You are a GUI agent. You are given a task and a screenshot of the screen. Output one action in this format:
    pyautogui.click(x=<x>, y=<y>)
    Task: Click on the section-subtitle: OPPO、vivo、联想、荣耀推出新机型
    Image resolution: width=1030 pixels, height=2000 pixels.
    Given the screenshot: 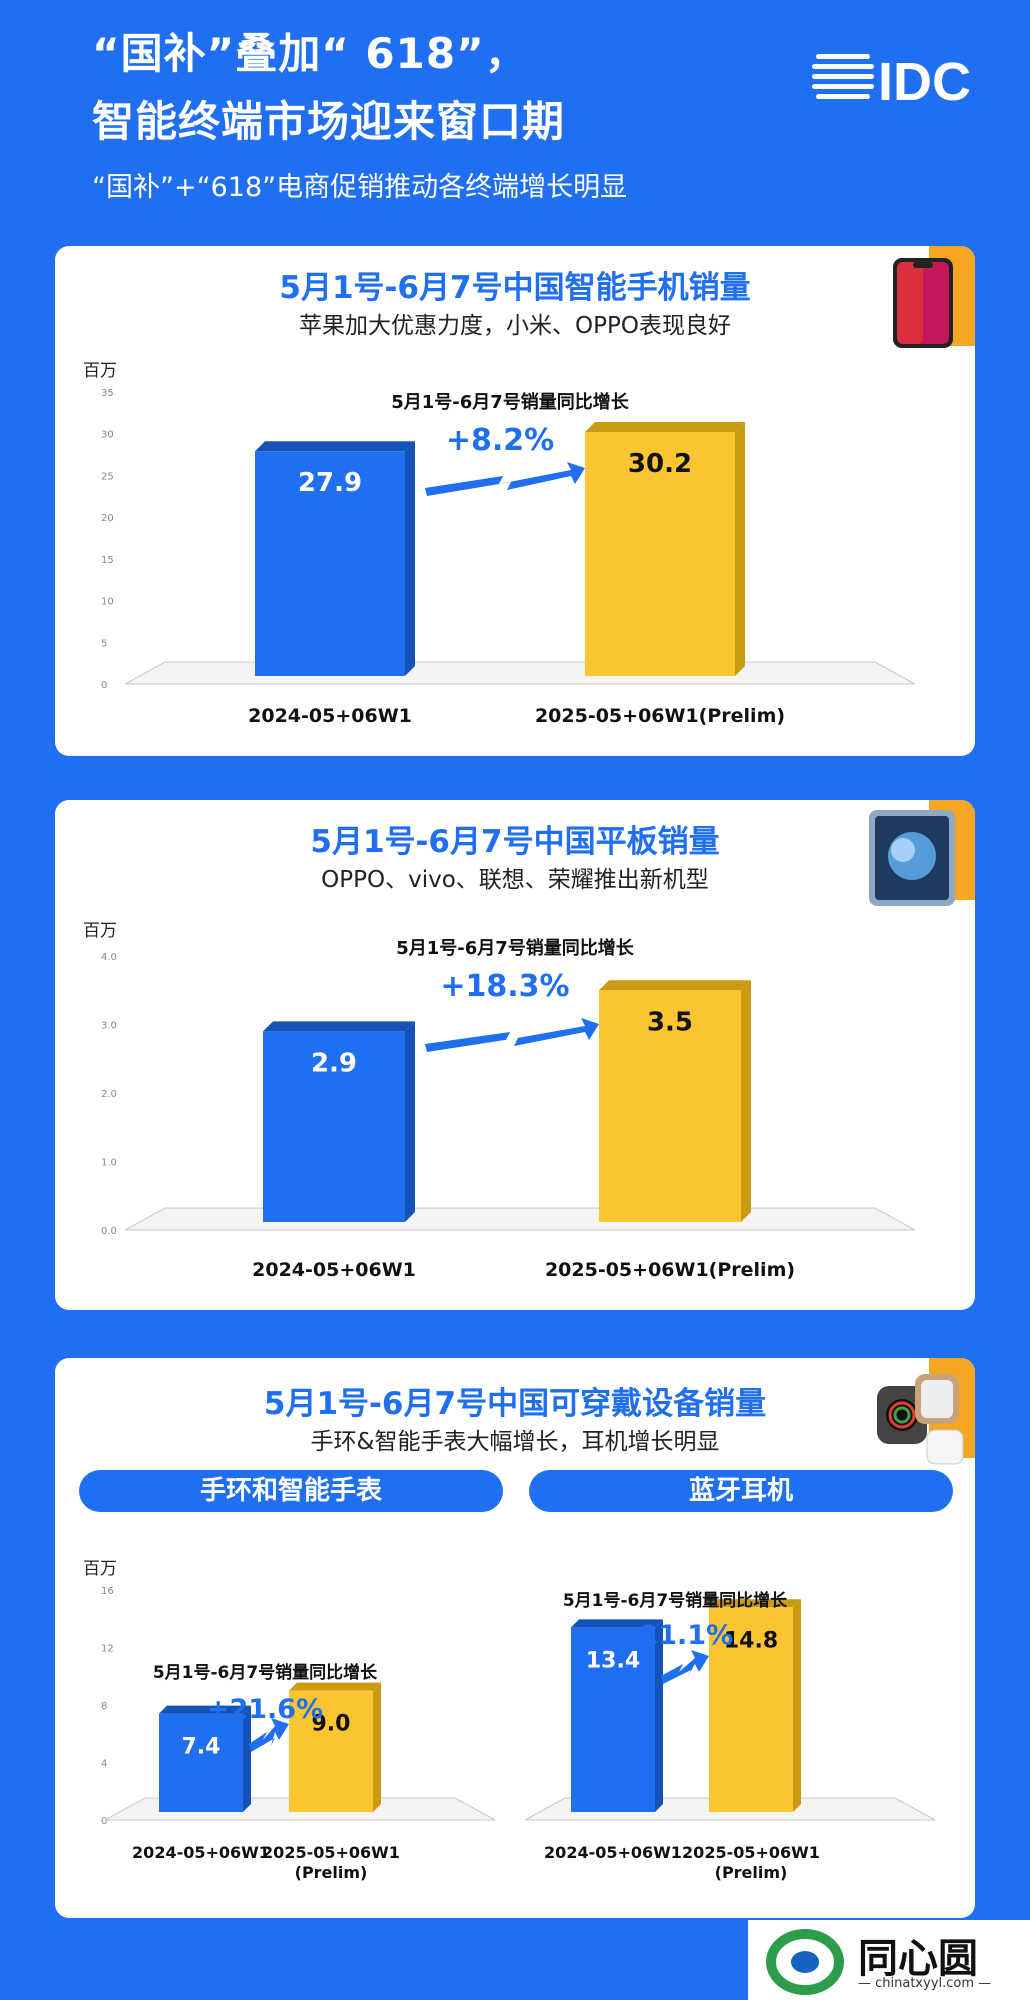 What is the action you would take?
    pyautogui.click(x=515, y=880)
    